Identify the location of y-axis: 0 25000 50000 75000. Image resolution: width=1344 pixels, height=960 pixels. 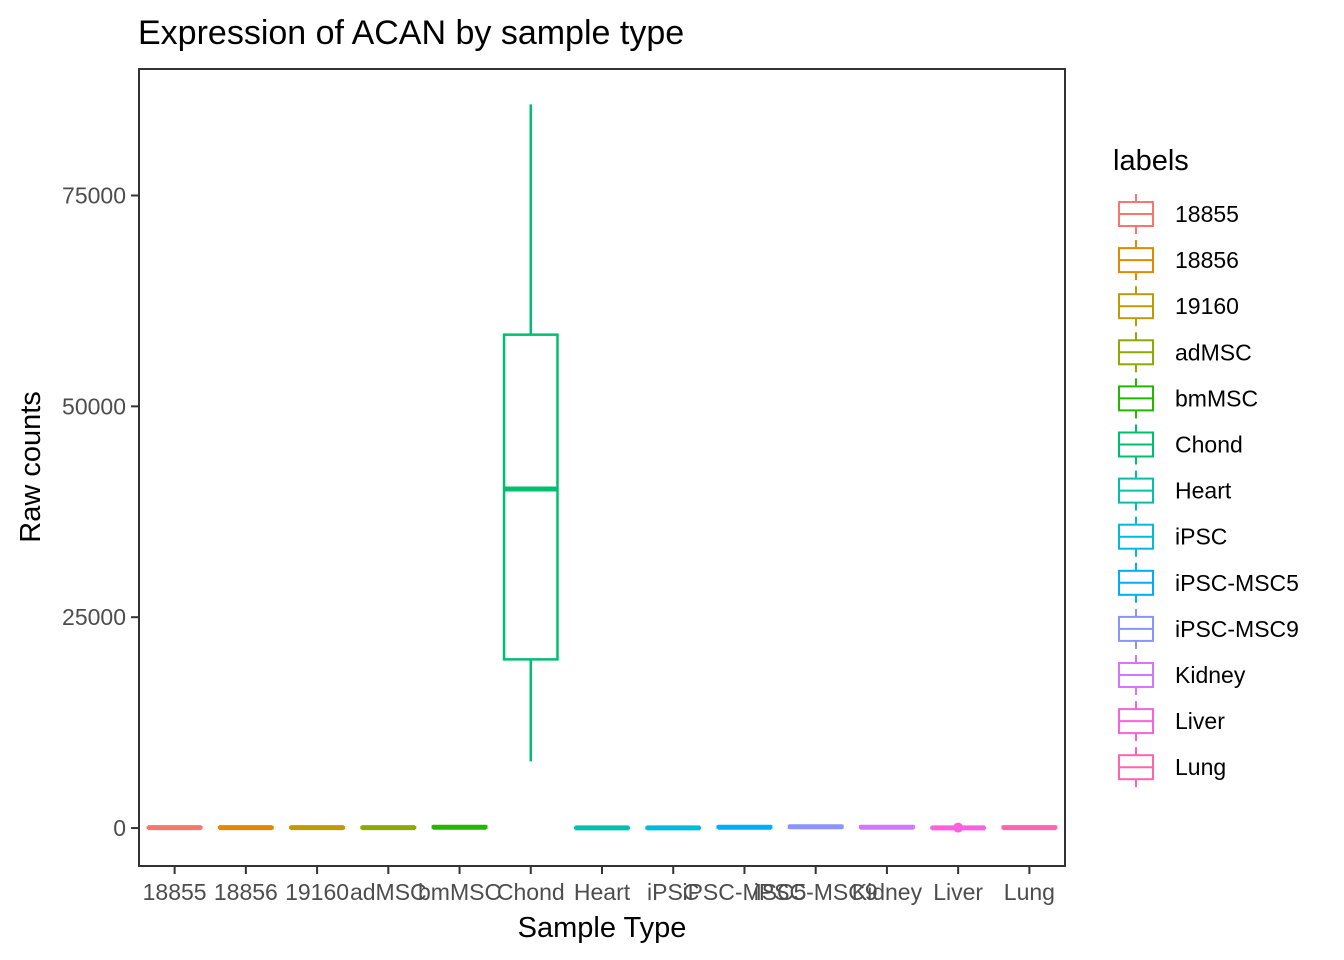
(100, 512).